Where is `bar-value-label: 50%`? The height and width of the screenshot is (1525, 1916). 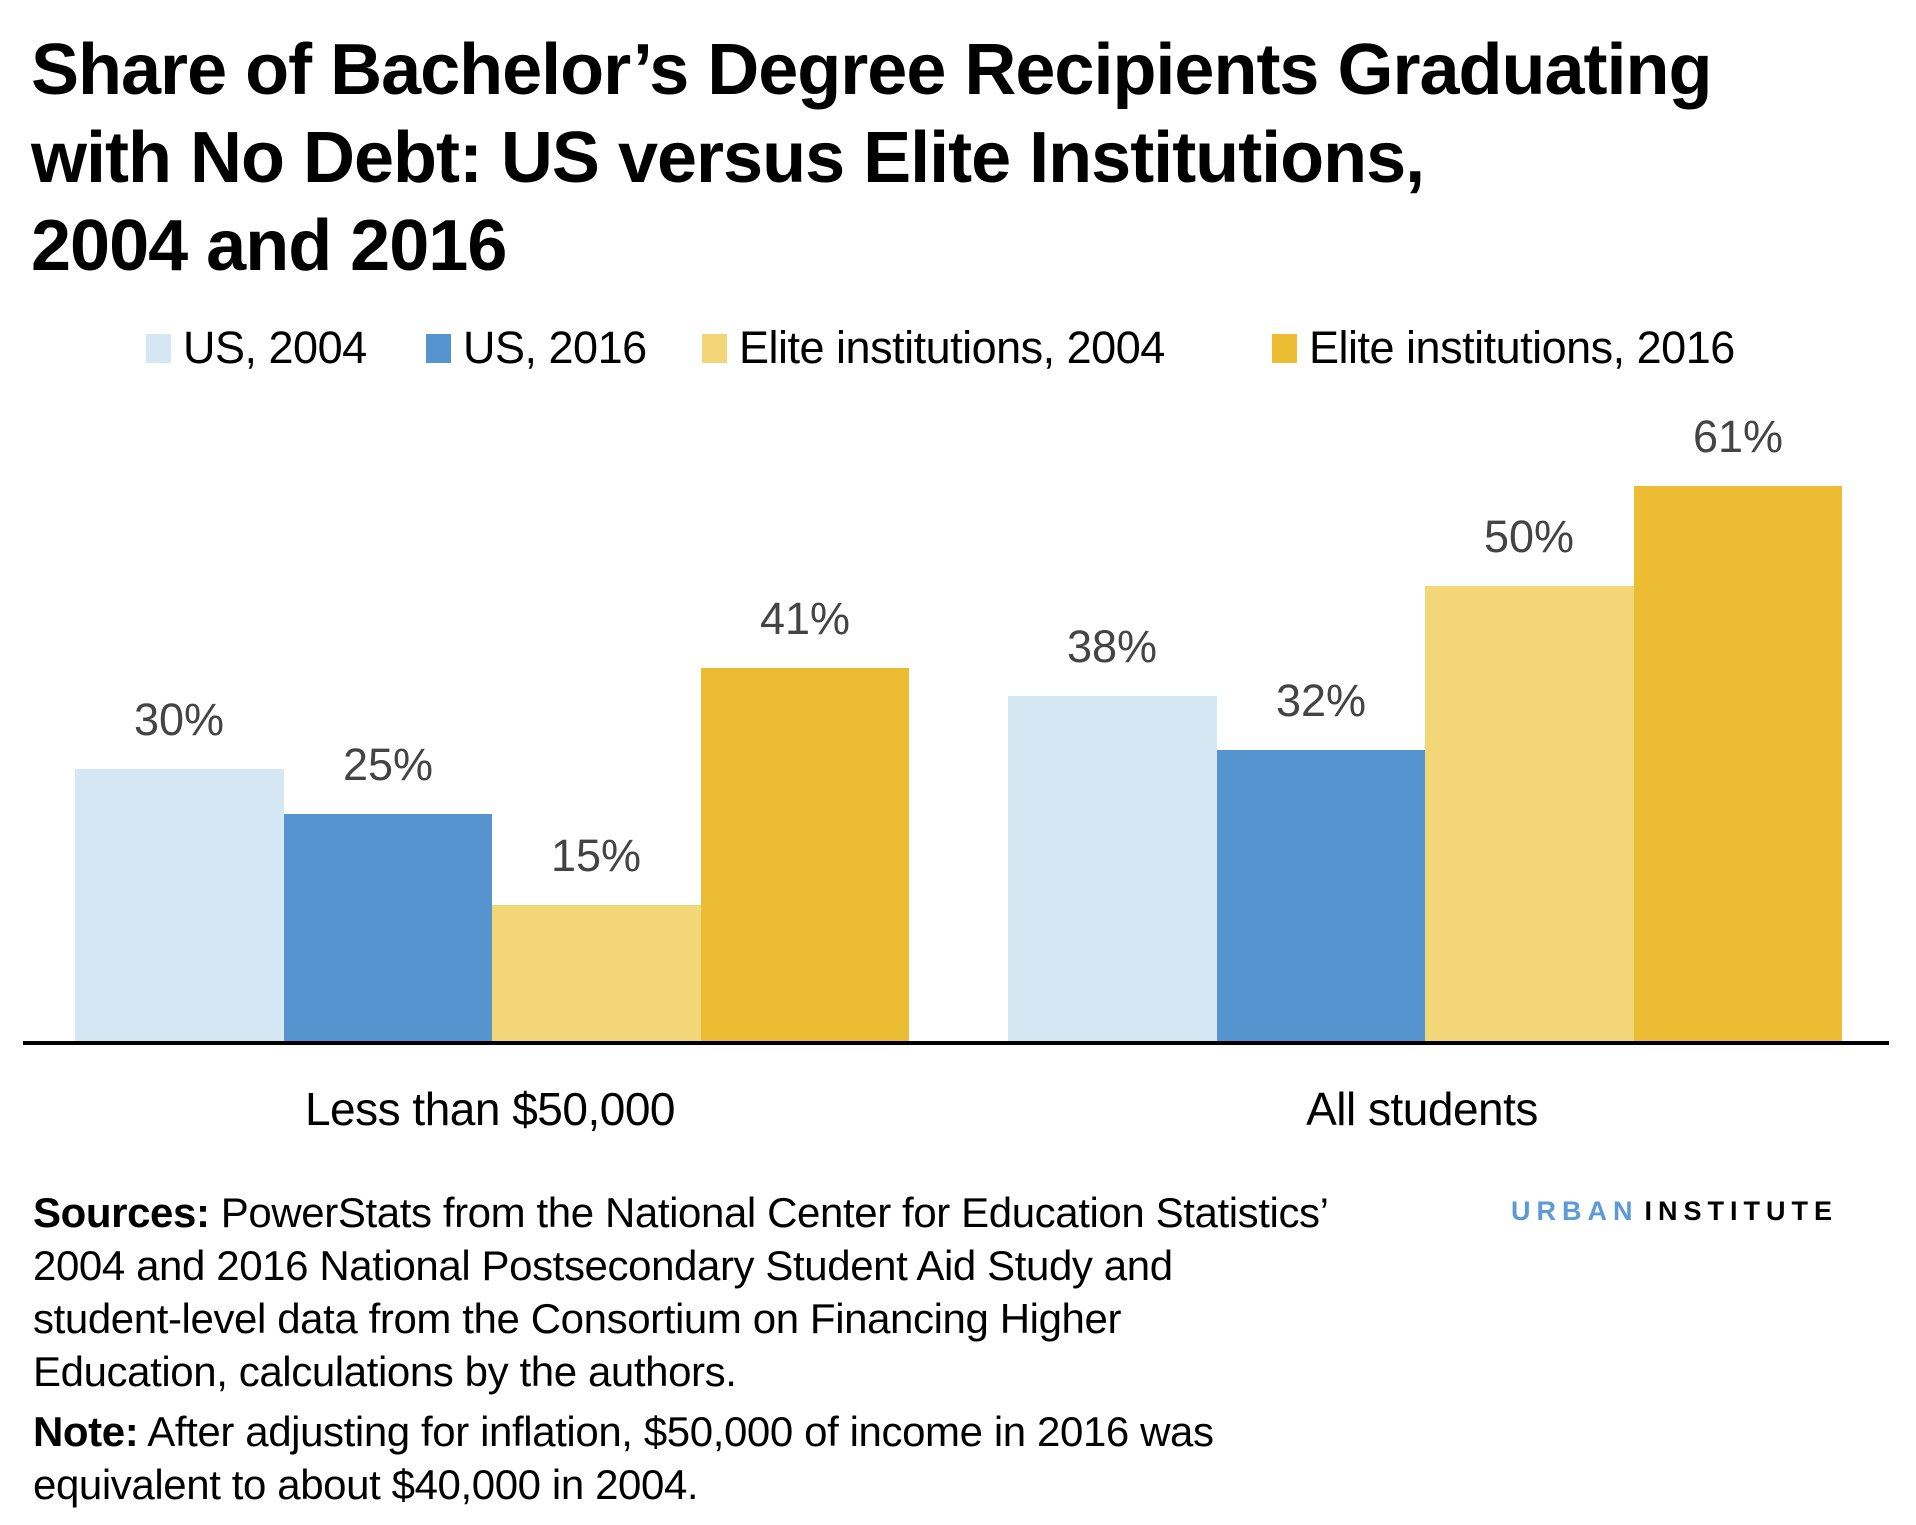
bar-value-label: 50% is located at coordinates (1529, 536).